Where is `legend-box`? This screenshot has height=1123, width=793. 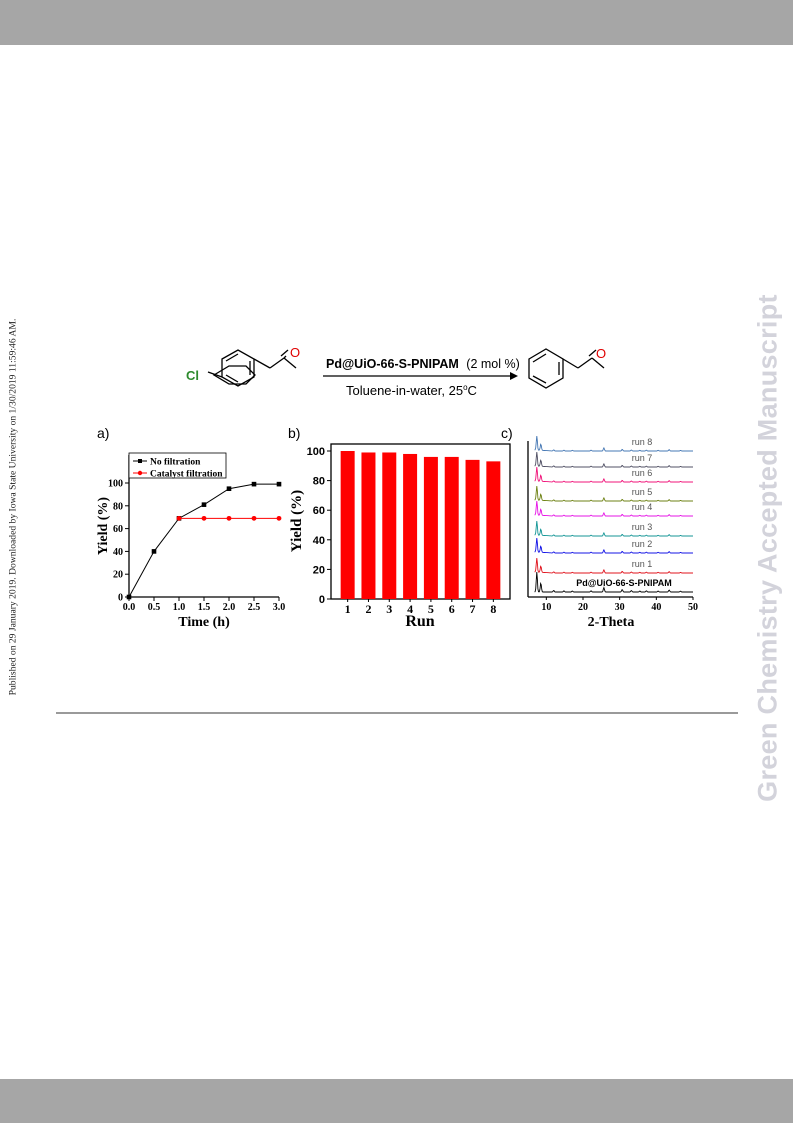
legend-box is located at coordinates (177, 465).